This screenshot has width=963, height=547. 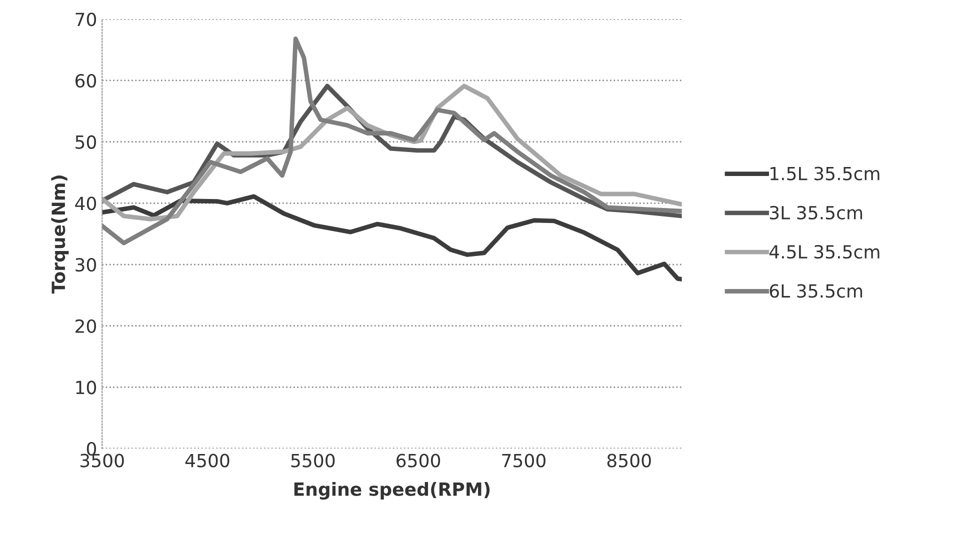 I want to click on line-series, so click(x=392, y=238).